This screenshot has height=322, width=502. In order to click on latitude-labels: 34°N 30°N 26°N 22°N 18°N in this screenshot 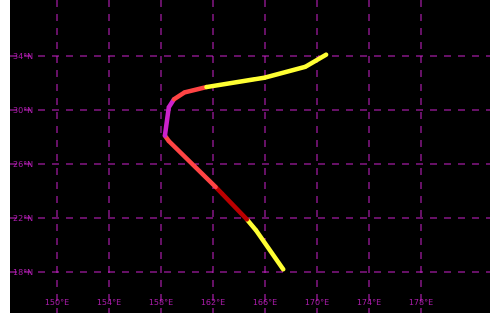, I will do `click(23, 164)`.